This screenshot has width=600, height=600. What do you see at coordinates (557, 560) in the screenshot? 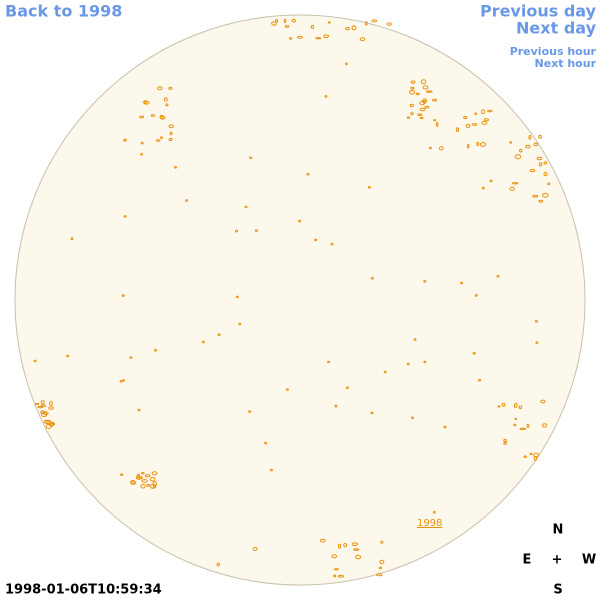
I see `compass-center: +` at bounding box center [557, 560].